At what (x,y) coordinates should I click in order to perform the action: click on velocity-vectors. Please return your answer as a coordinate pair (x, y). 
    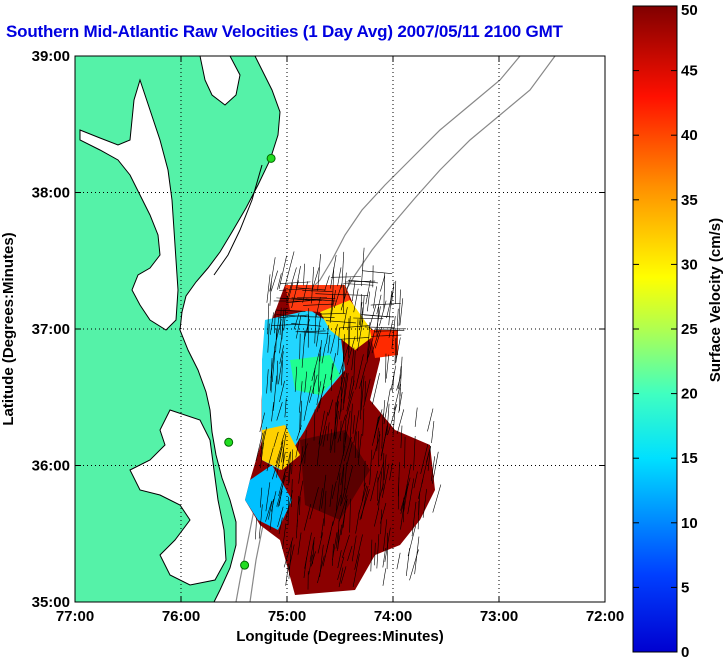
    Looking at the image, I should click on (348, 418).